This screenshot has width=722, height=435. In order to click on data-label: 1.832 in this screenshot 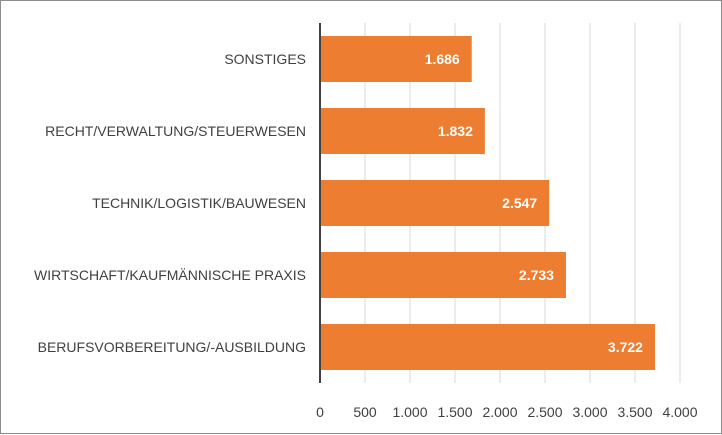, I will do `click(455, 131)`.